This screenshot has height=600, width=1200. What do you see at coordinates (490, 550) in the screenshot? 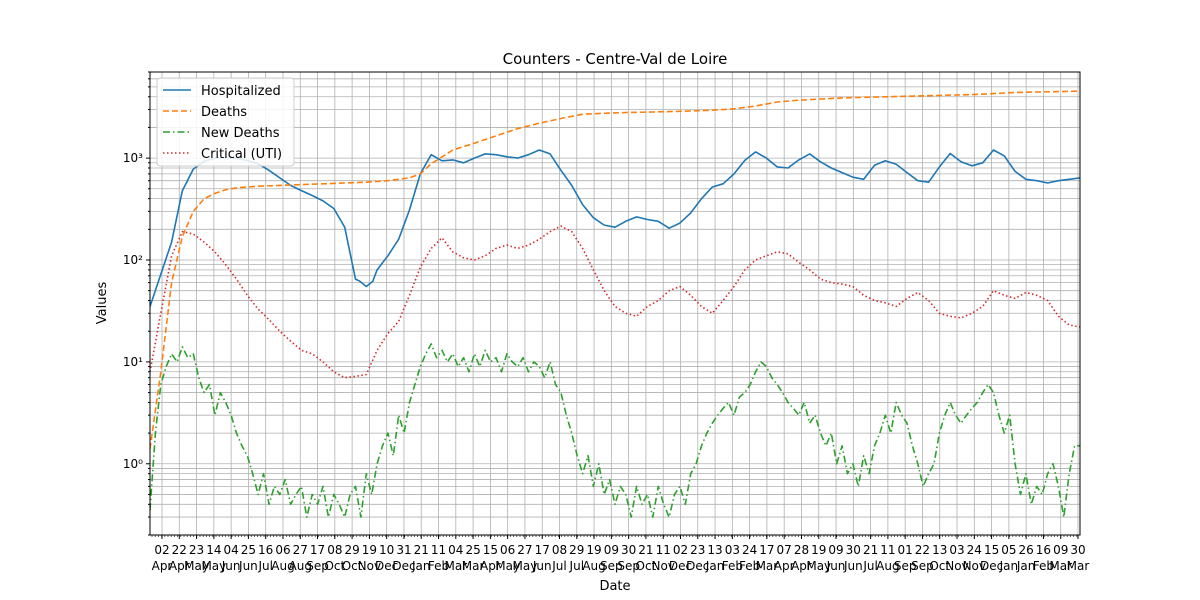
I see `x-tick-day: 15` at bounding box center [490, 550].